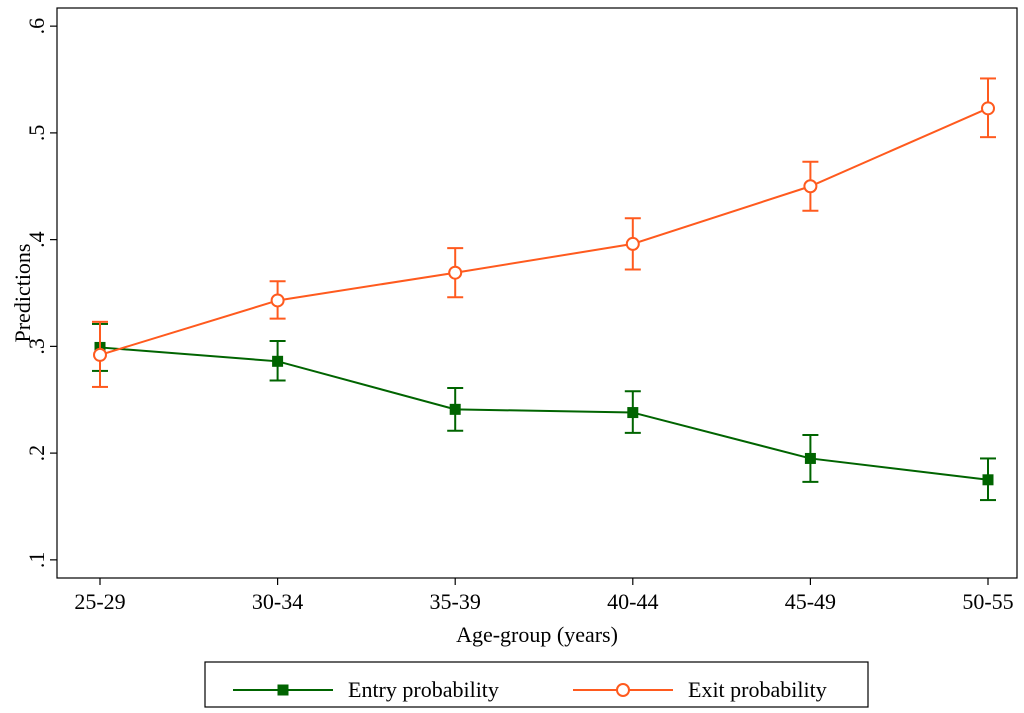  I want to click on x-tick-label: 30-34, so click(277, 601).